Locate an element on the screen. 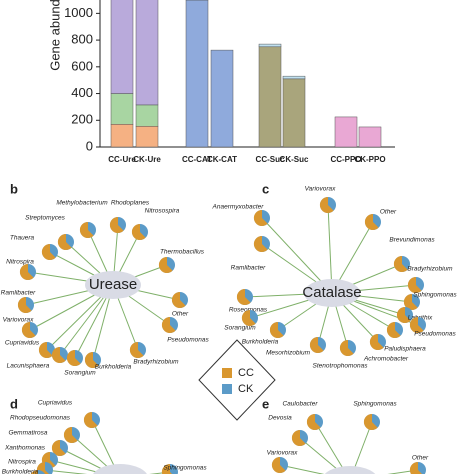 This screenshot has width=474, height=474. x-tick-label: CC-CAT is located at coordinates (197, 159).